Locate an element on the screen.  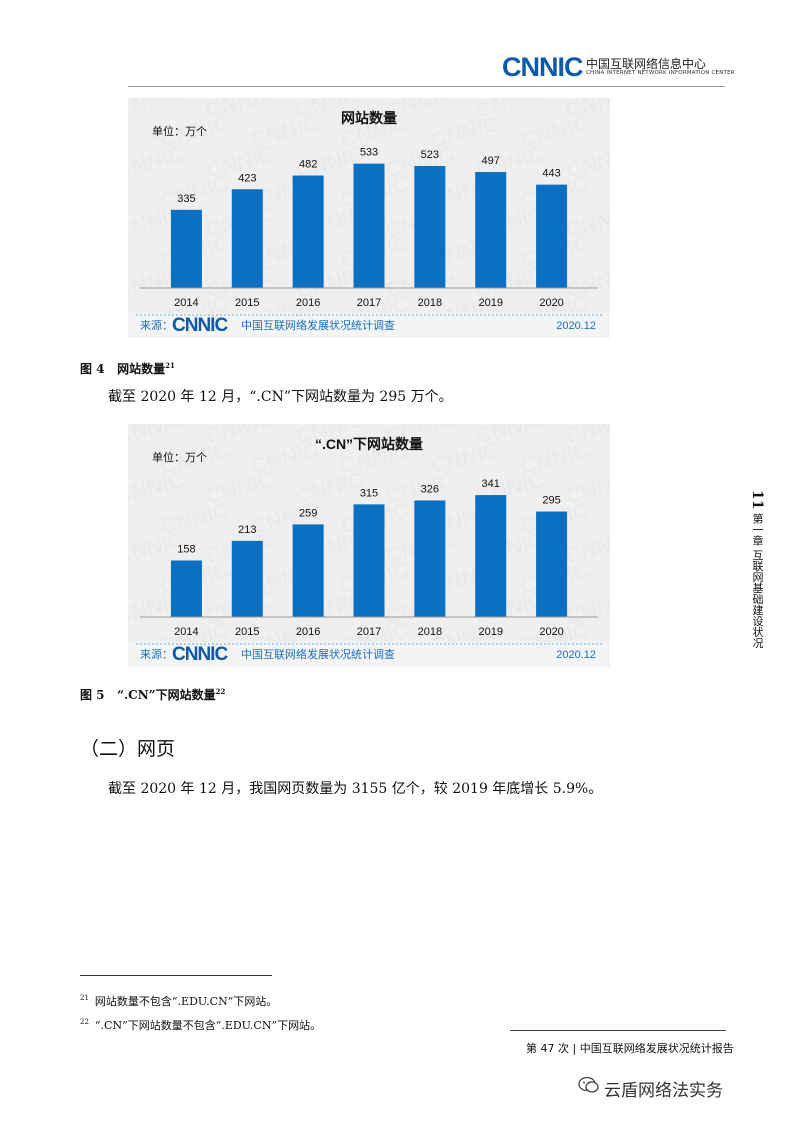
data-label-2020: 295 is located at coordinates (551, 501).